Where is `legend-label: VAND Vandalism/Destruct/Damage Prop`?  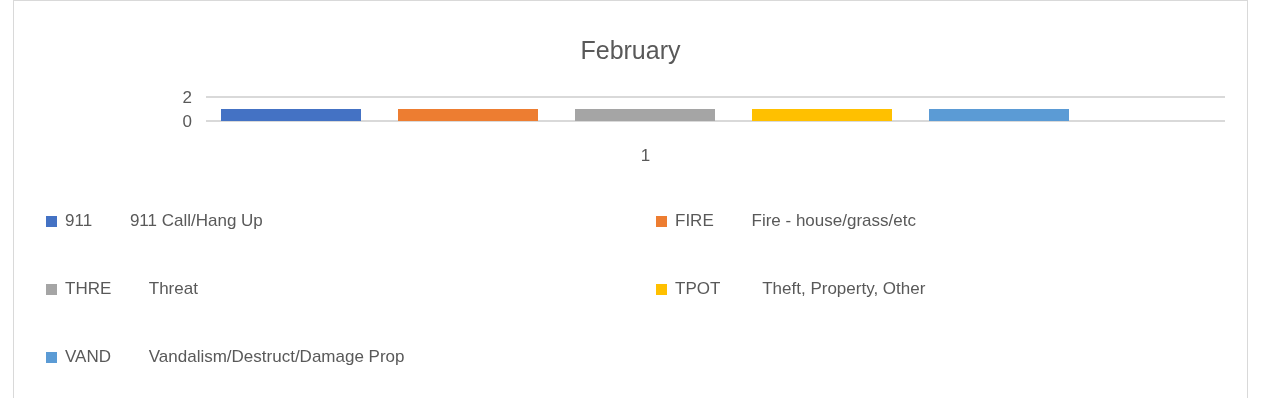 legend-label: VAND Vandalism/Destruct/Damage Prop is located at coordinates (235, 357).